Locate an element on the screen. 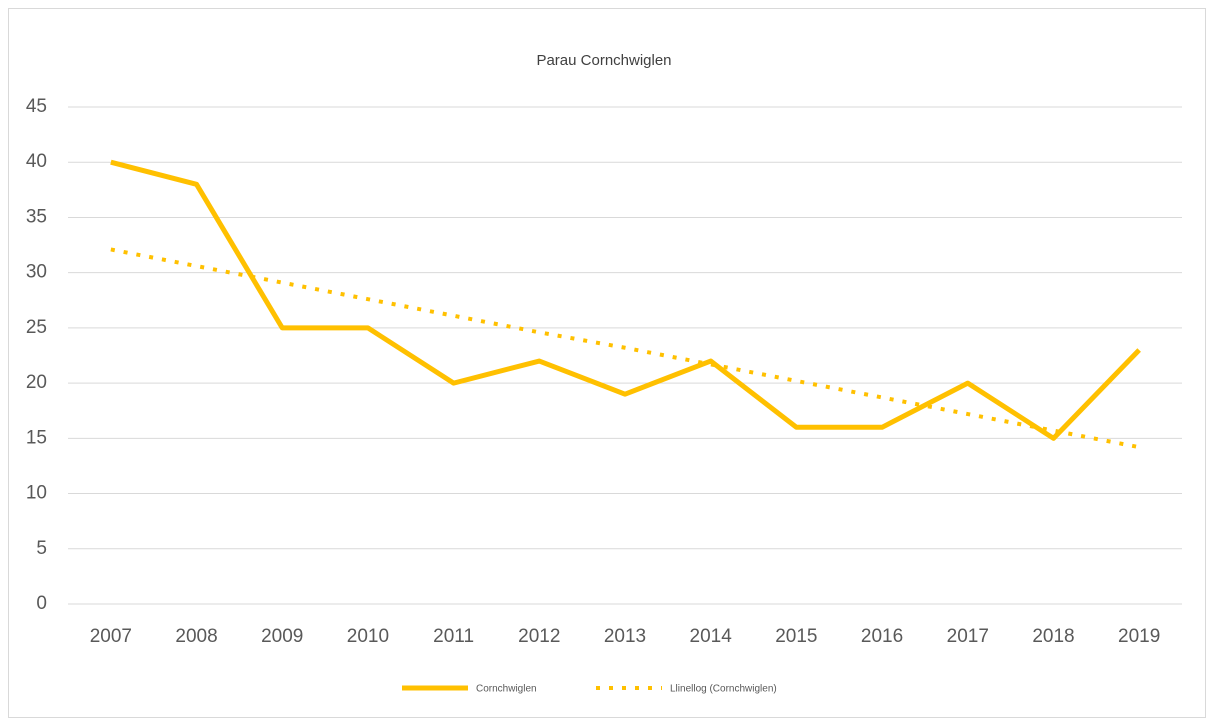 This screenshot has width=1208, height=720. legend-label: Llinellog (Cornchwiglen) is located at coordinates (723, 689).